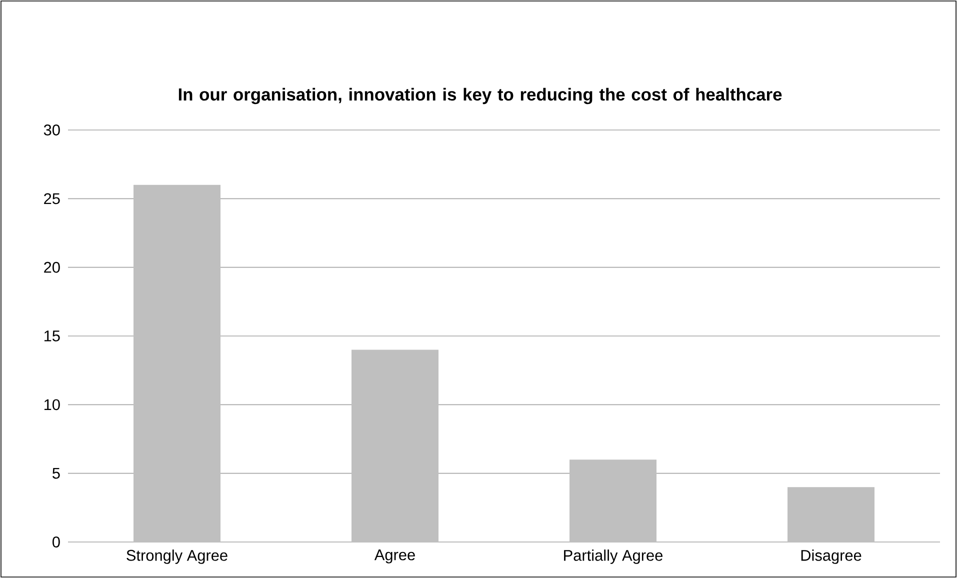 This screenshot has width=957, height=578. I want to click on x-tick-label: Disagree, so click(831, 557).